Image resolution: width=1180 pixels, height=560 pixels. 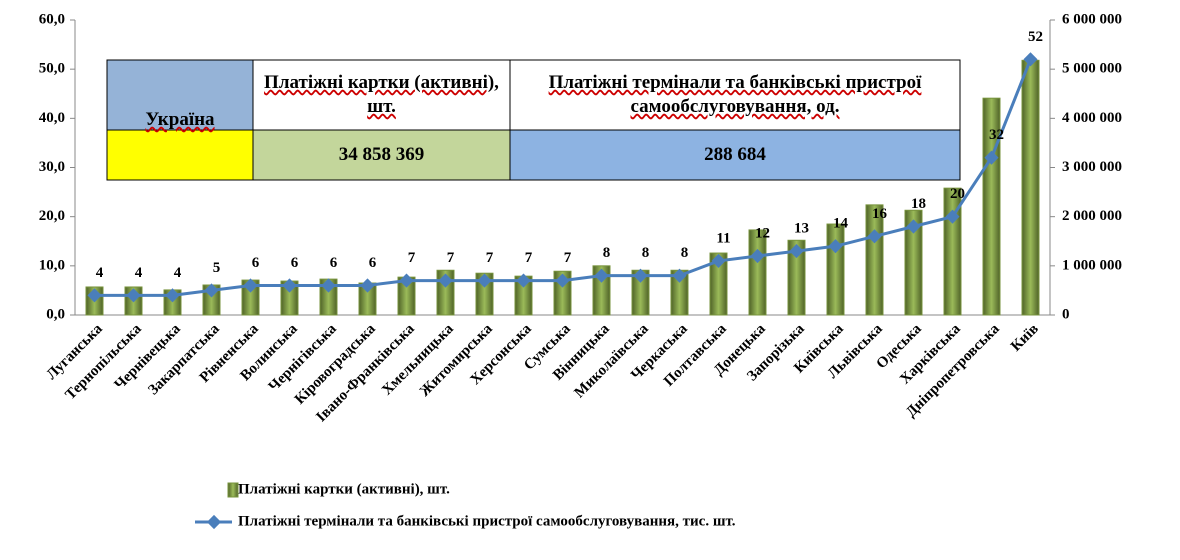 I want to click on data-label: 16, so click(x=880, y=214).